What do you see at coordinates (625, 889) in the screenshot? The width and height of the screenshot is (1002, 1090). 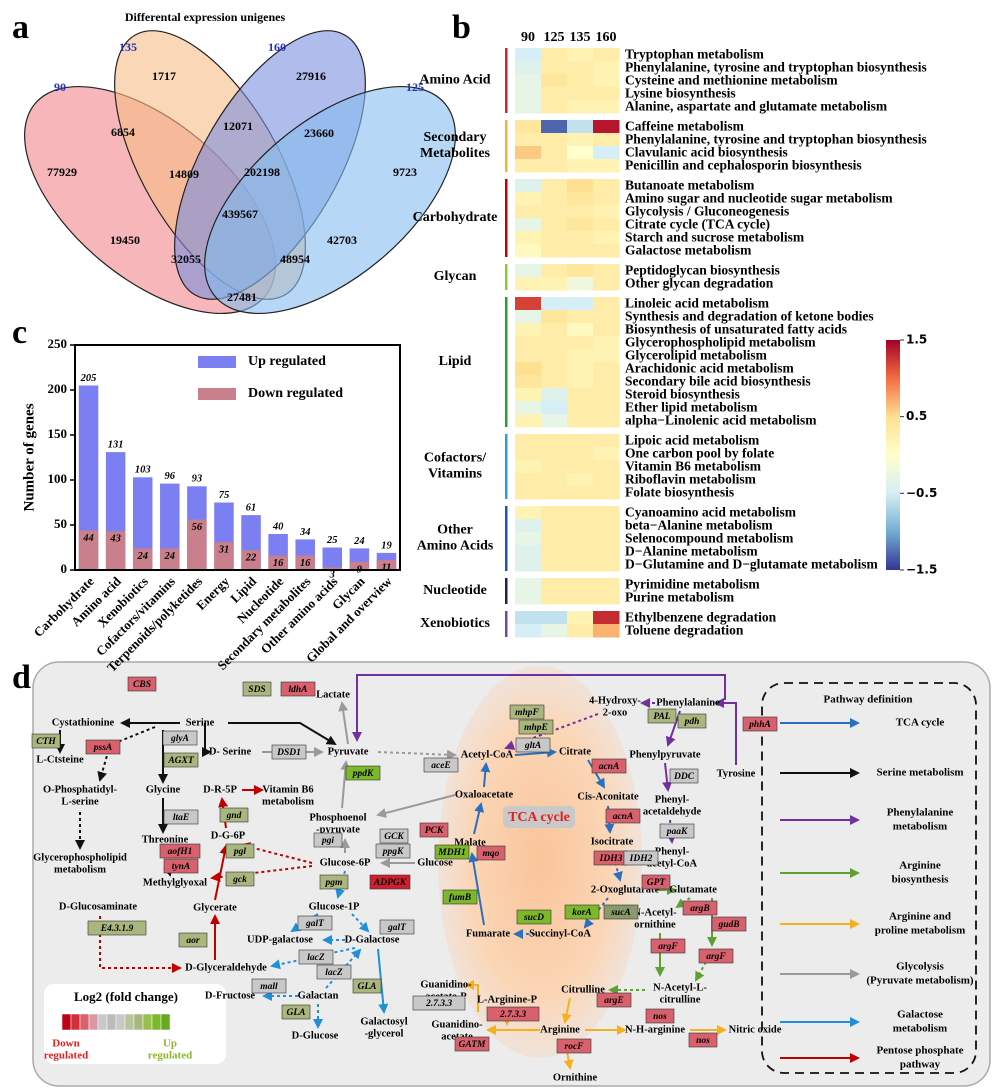 I see `metabolite: 2-Oxoglutarate` at bounding box center [625, 889].